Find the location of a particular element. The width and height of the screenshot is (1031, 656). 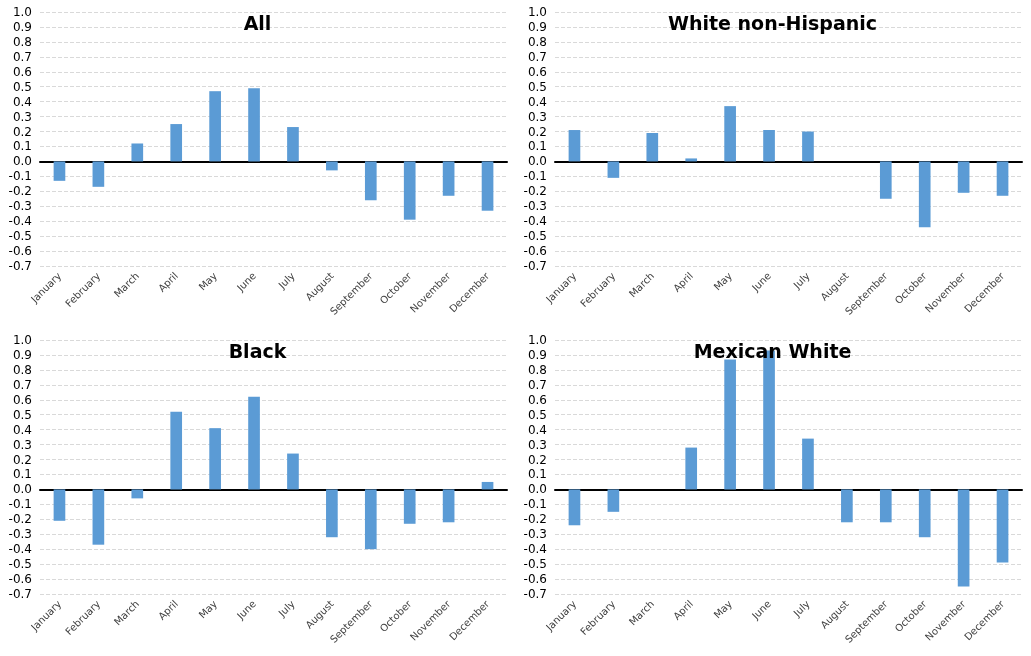

y-tick-label: 0.9 is located at coordinates (537, 354).